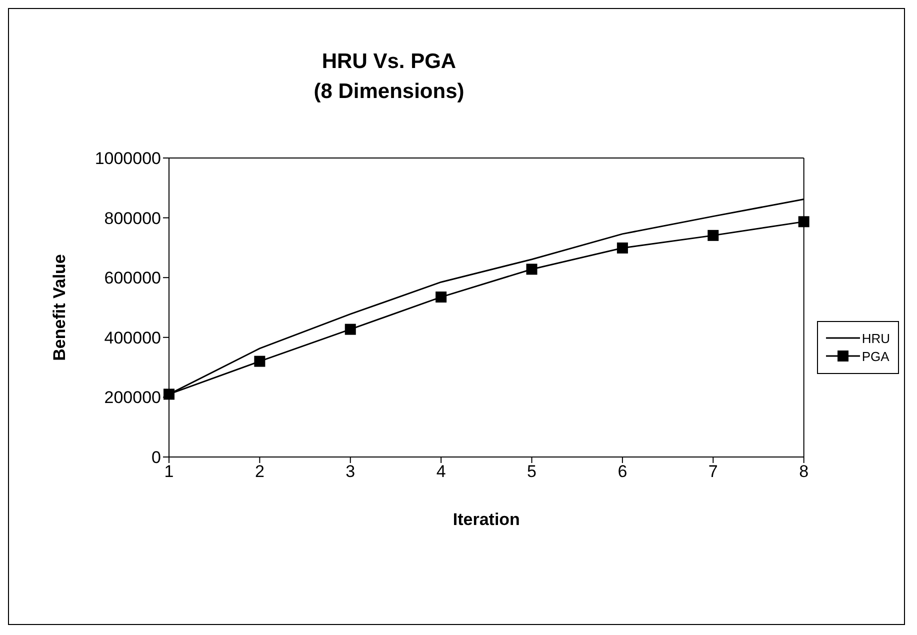  Describe the element at coordinates (623, 472) in the screenshot. I see `x-tick-label: 6` at that location.